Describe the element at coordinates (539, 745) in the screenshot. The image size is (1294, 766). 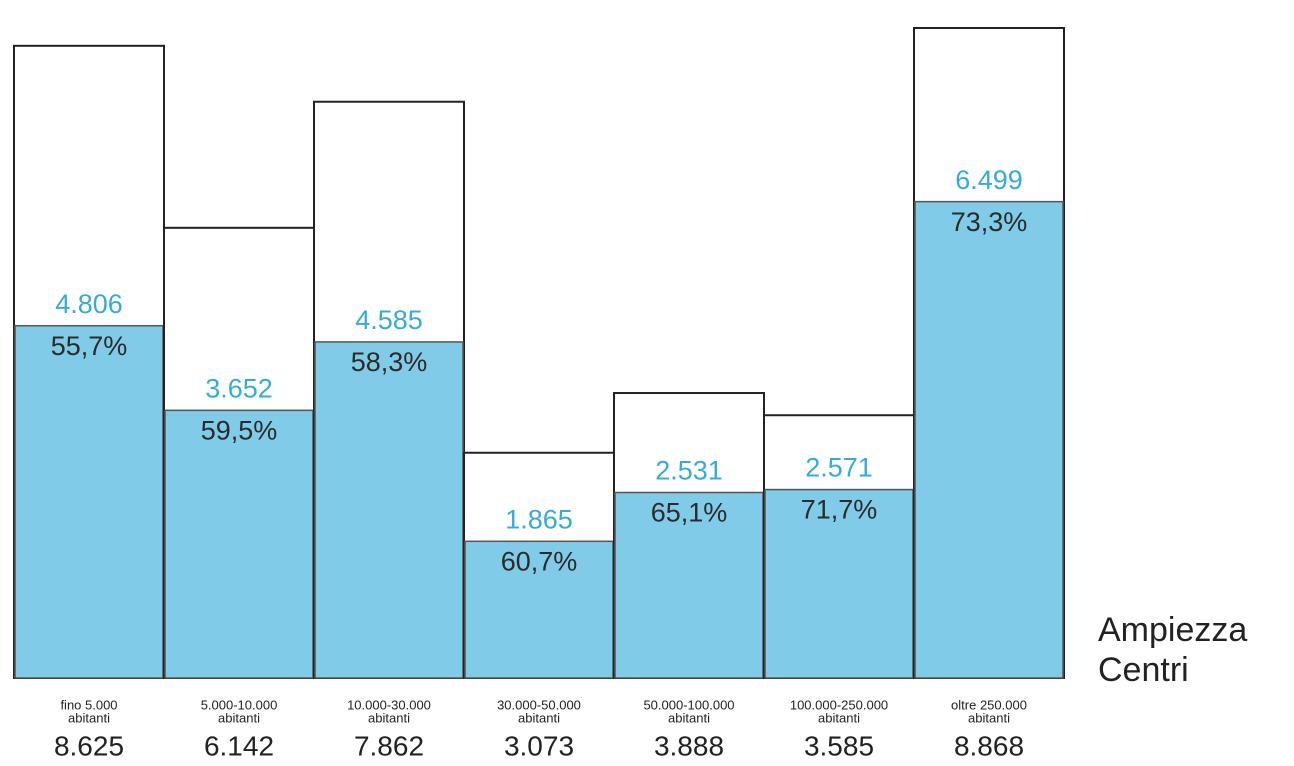
I see `total-label: 3.073` at that location.